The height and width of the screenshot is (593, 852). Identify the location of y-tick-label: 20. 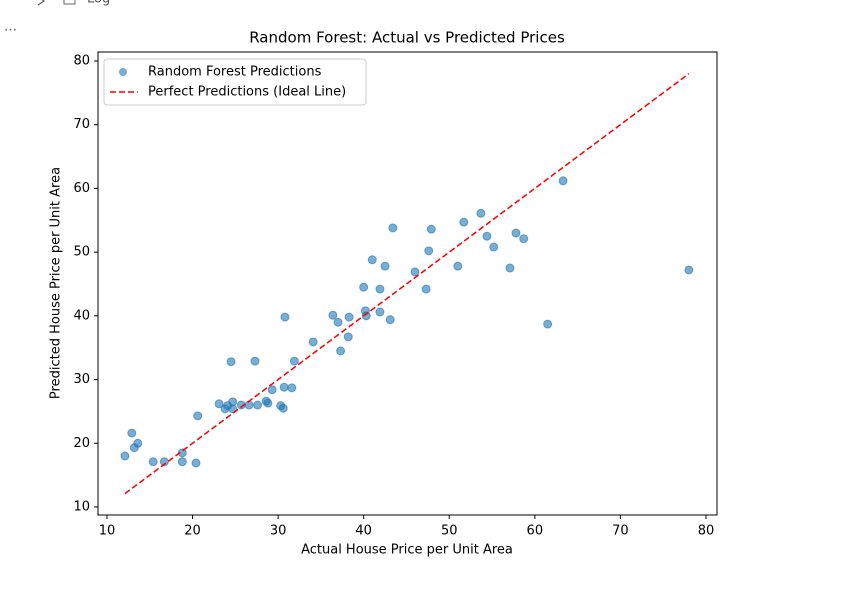
(81, 443).